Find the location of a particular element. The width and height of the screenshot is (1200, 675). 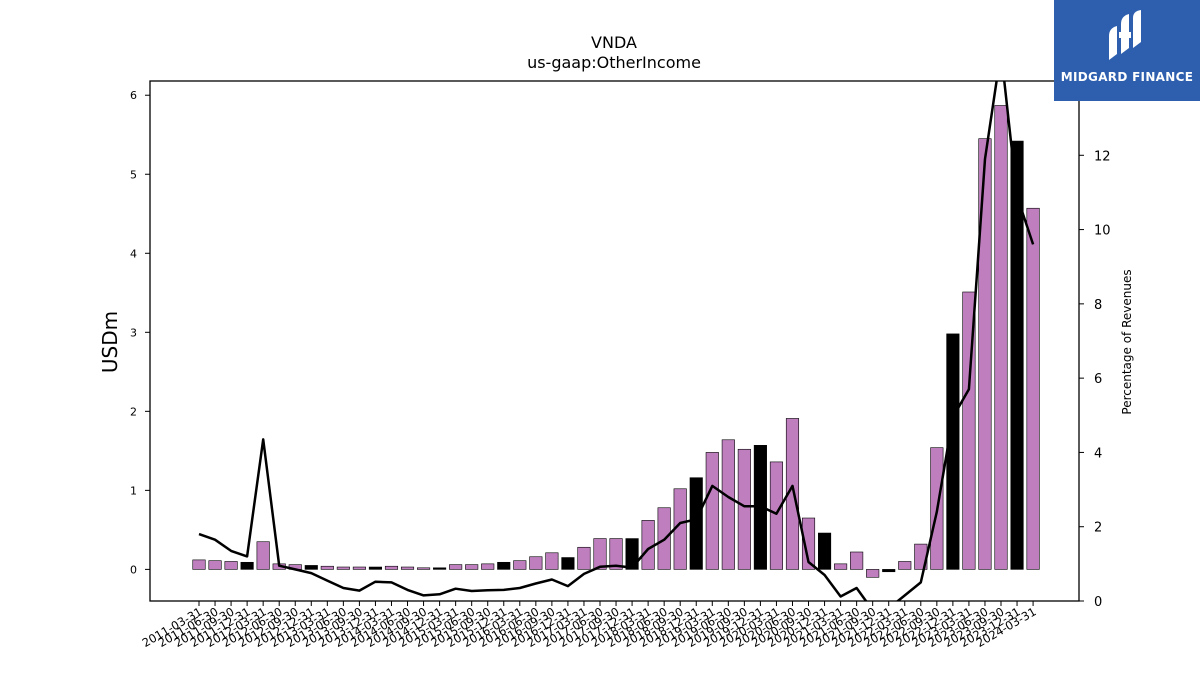

y-tick-label: 2 is located at coordinates (133, 411).